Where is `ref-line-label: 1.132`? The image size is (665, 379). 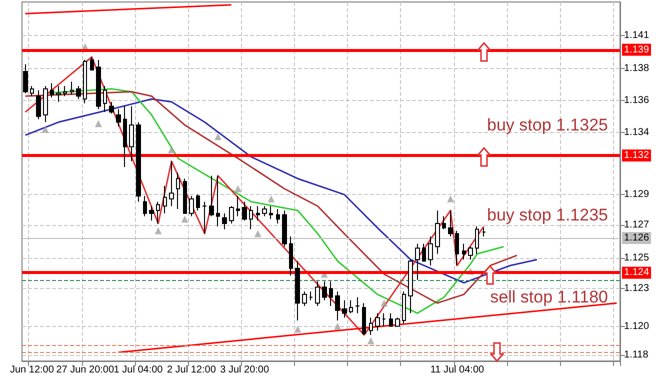 ref-line-label: 1.132 is located at coordinates (637, 155).